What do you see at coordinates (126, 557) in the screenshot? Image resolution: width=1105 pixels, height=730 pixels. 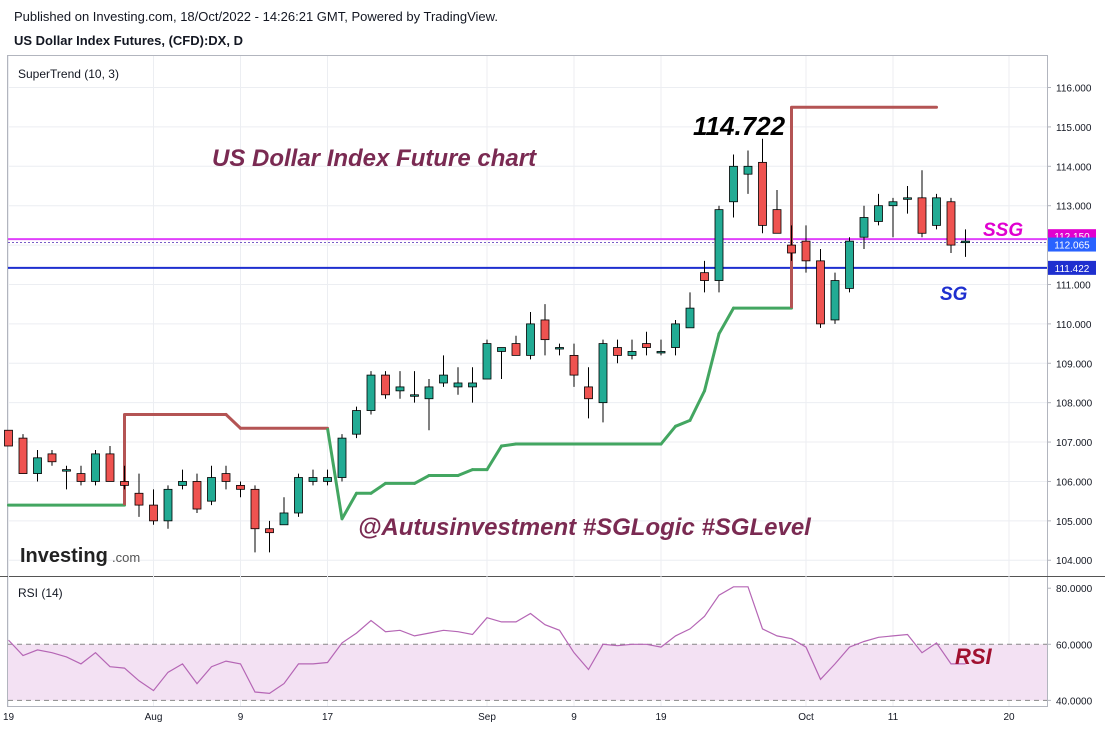 I see `logo-suffix: .com` at bounding box center [126, 557].